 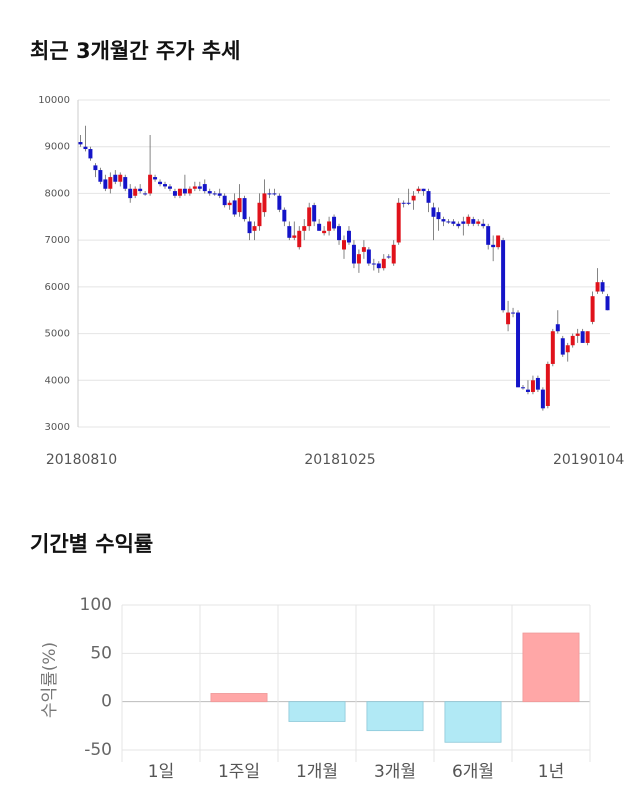 What do you see at coordinates (91, 544) in the screenshot?
I see `chart-title: 기간별 수익률` at bounding box center [91, 544].